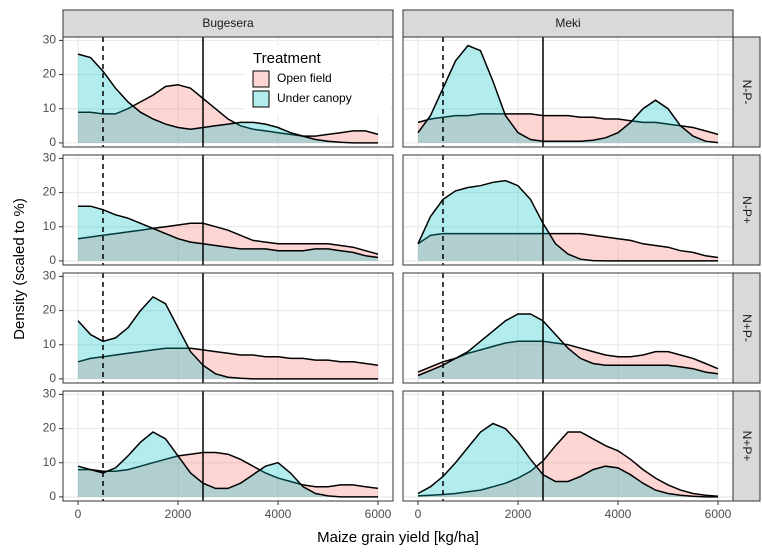 This screenshot has width=762, height=557. I want to click on x-axis-title: Maize grain yield [kg/ha], so click(398, 537).